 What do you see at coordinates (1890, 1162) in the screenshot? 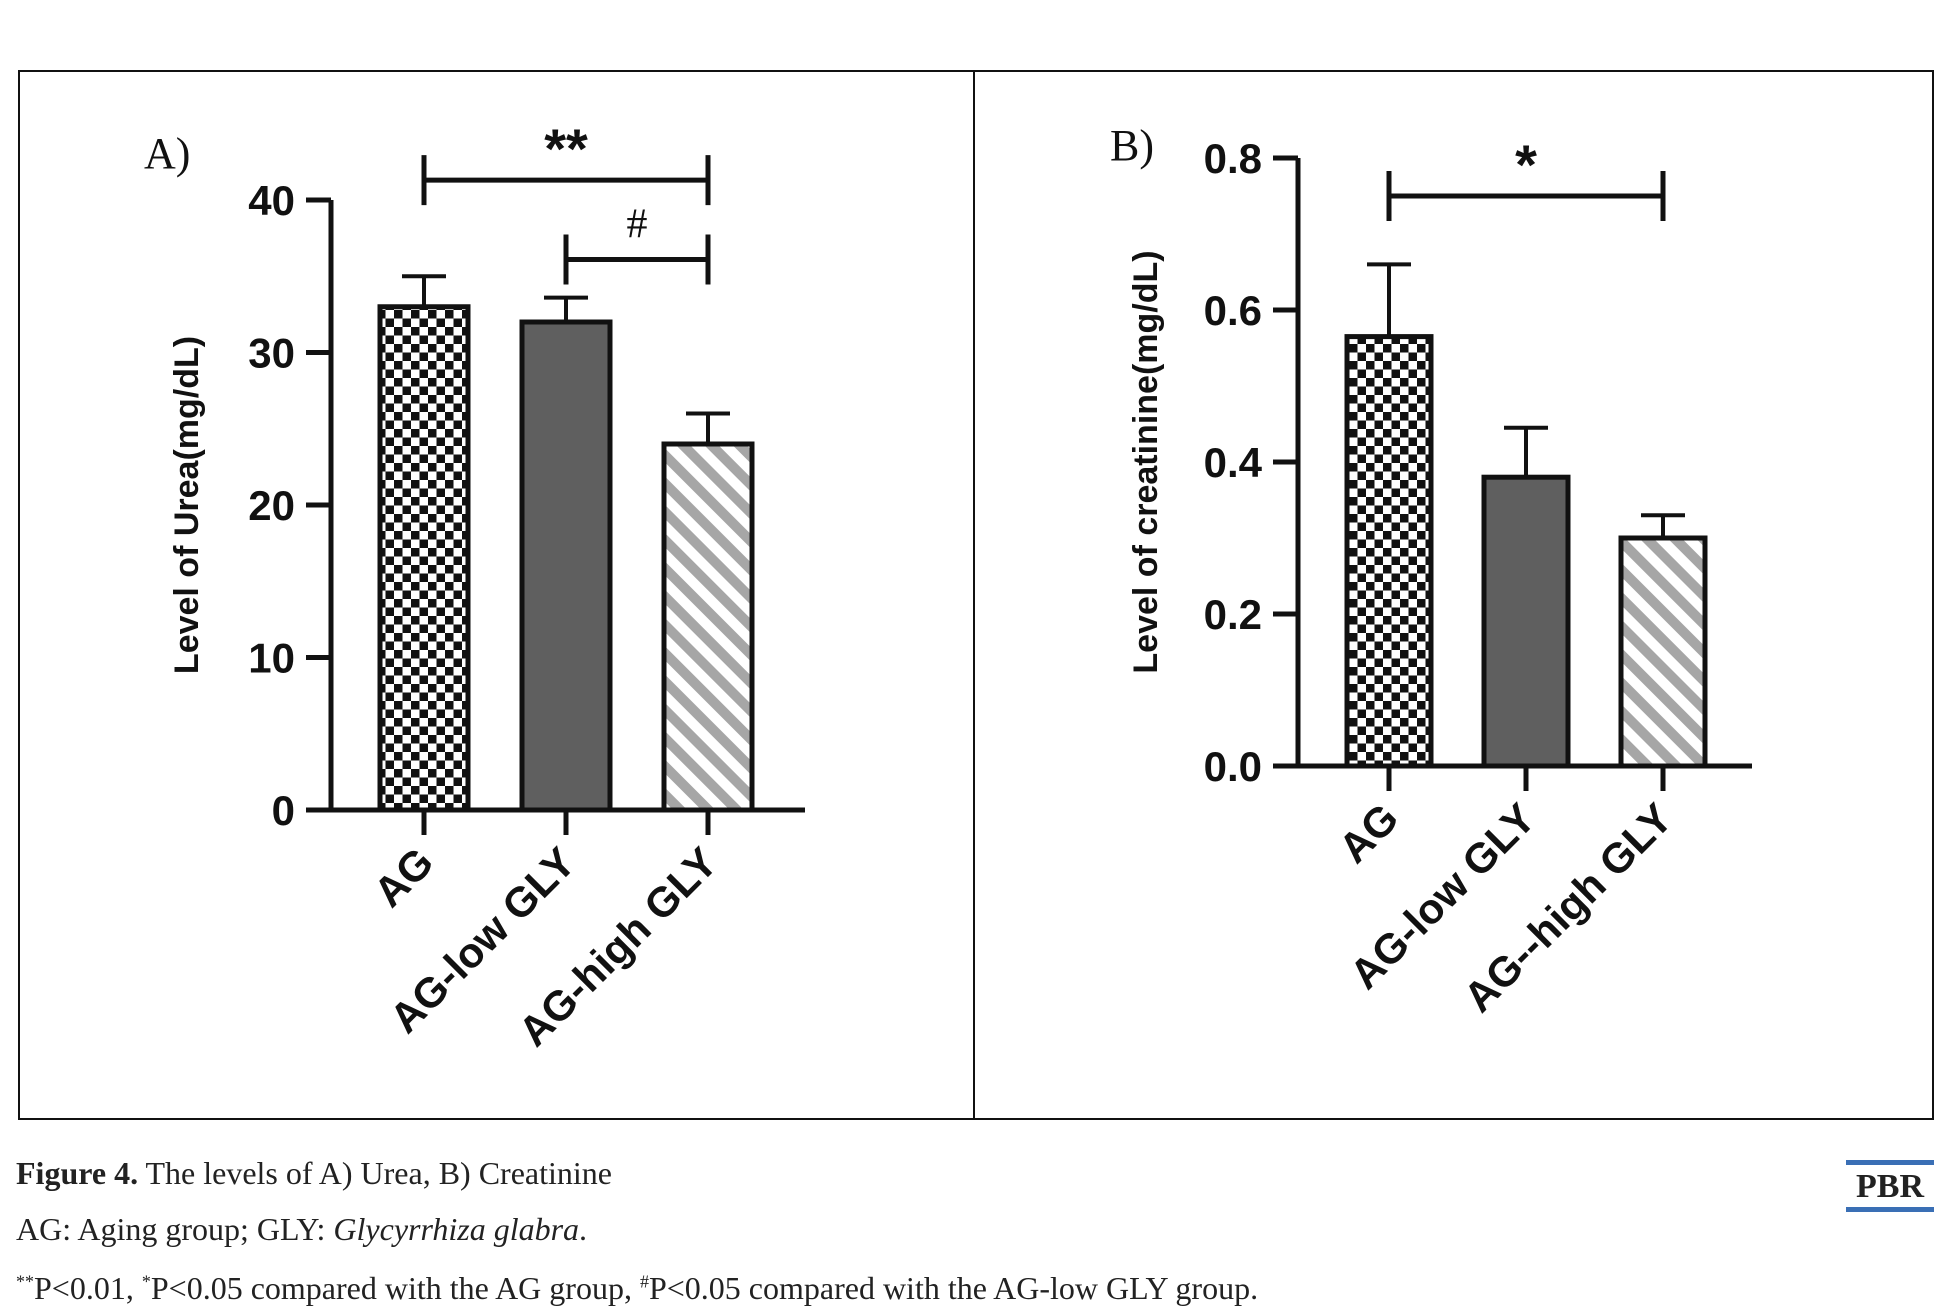
I see `logo-bar-top` at bounding box center [1890, 1162].